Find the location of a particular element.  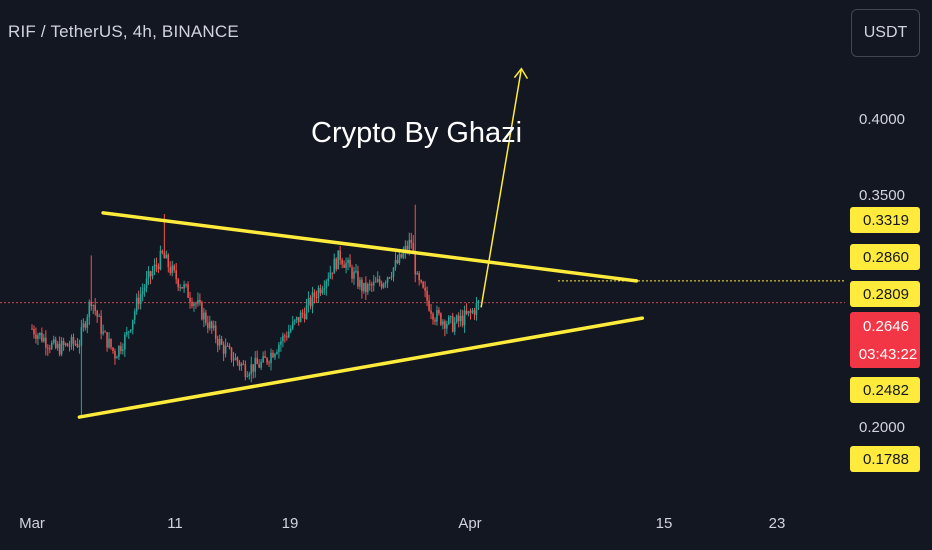

x-tick-label: 19 is located at coordinates (290, 523).